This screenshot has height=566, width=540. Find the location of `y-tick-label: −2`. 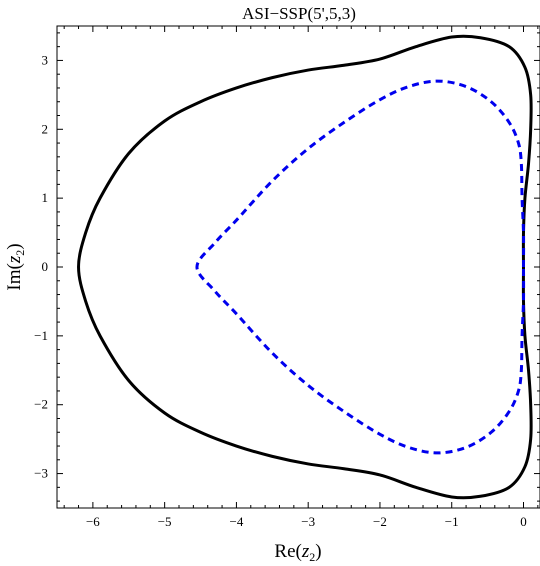

y-tick-label: −2 is located at coordinates (41, 404).